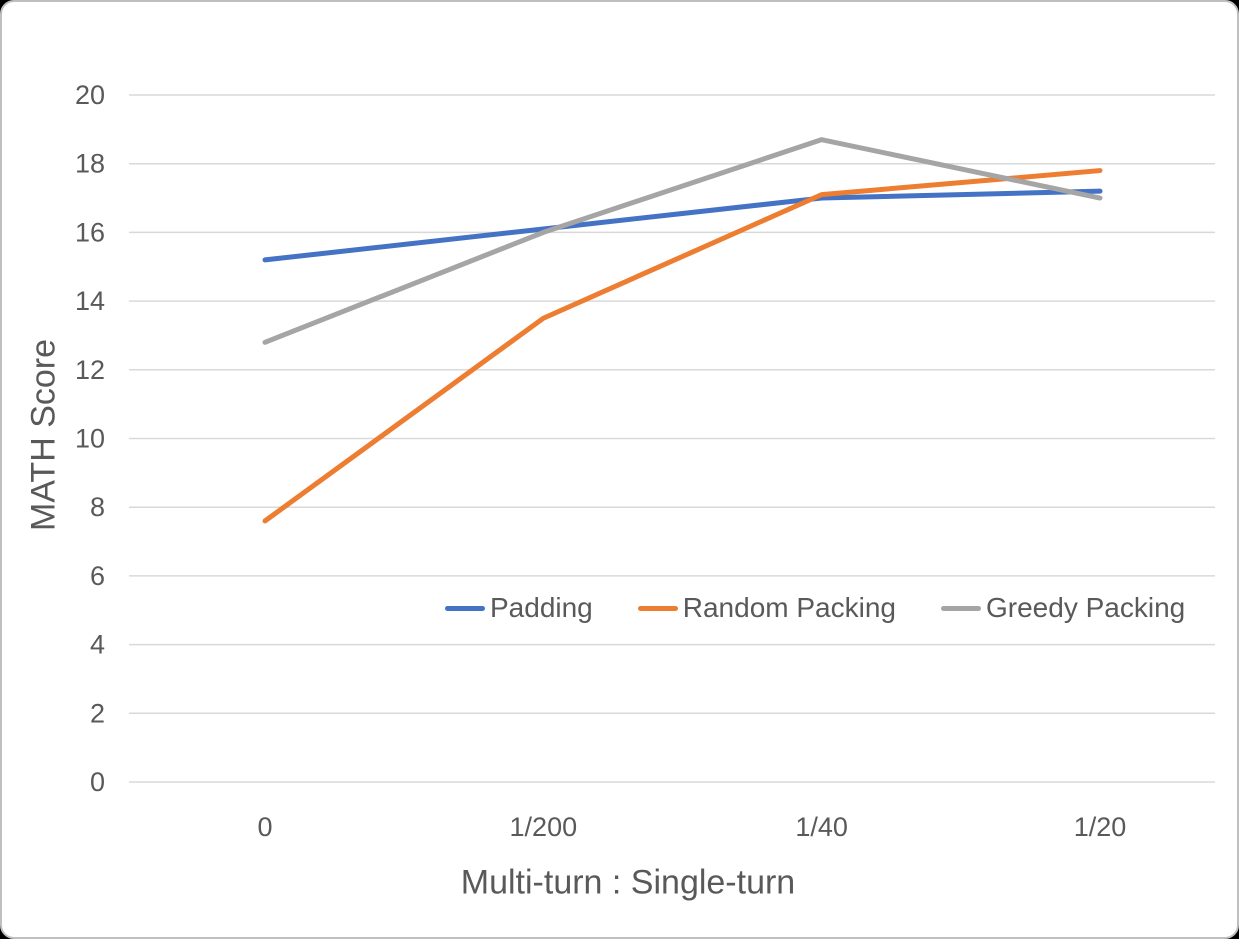 Image resolution: width=1239 pixels, height=939 pixels. I want to click on x-tick-label: 1/200, so click(544, 827).